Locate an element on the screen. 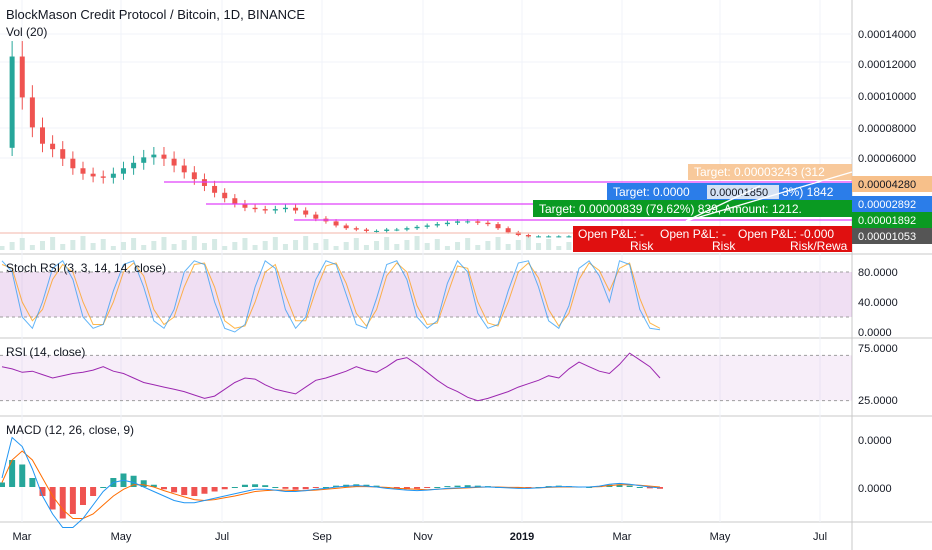 The height and width of the screenshot is (550, 932). target-orange-box is located at coordinates (770, 172).